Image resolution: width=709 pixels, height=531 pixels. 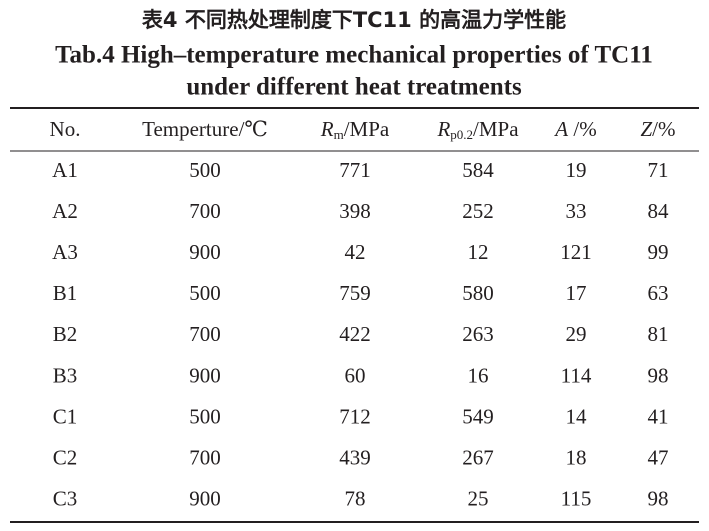 I want to click on table-cell: 759, so click(x=355, y=293).